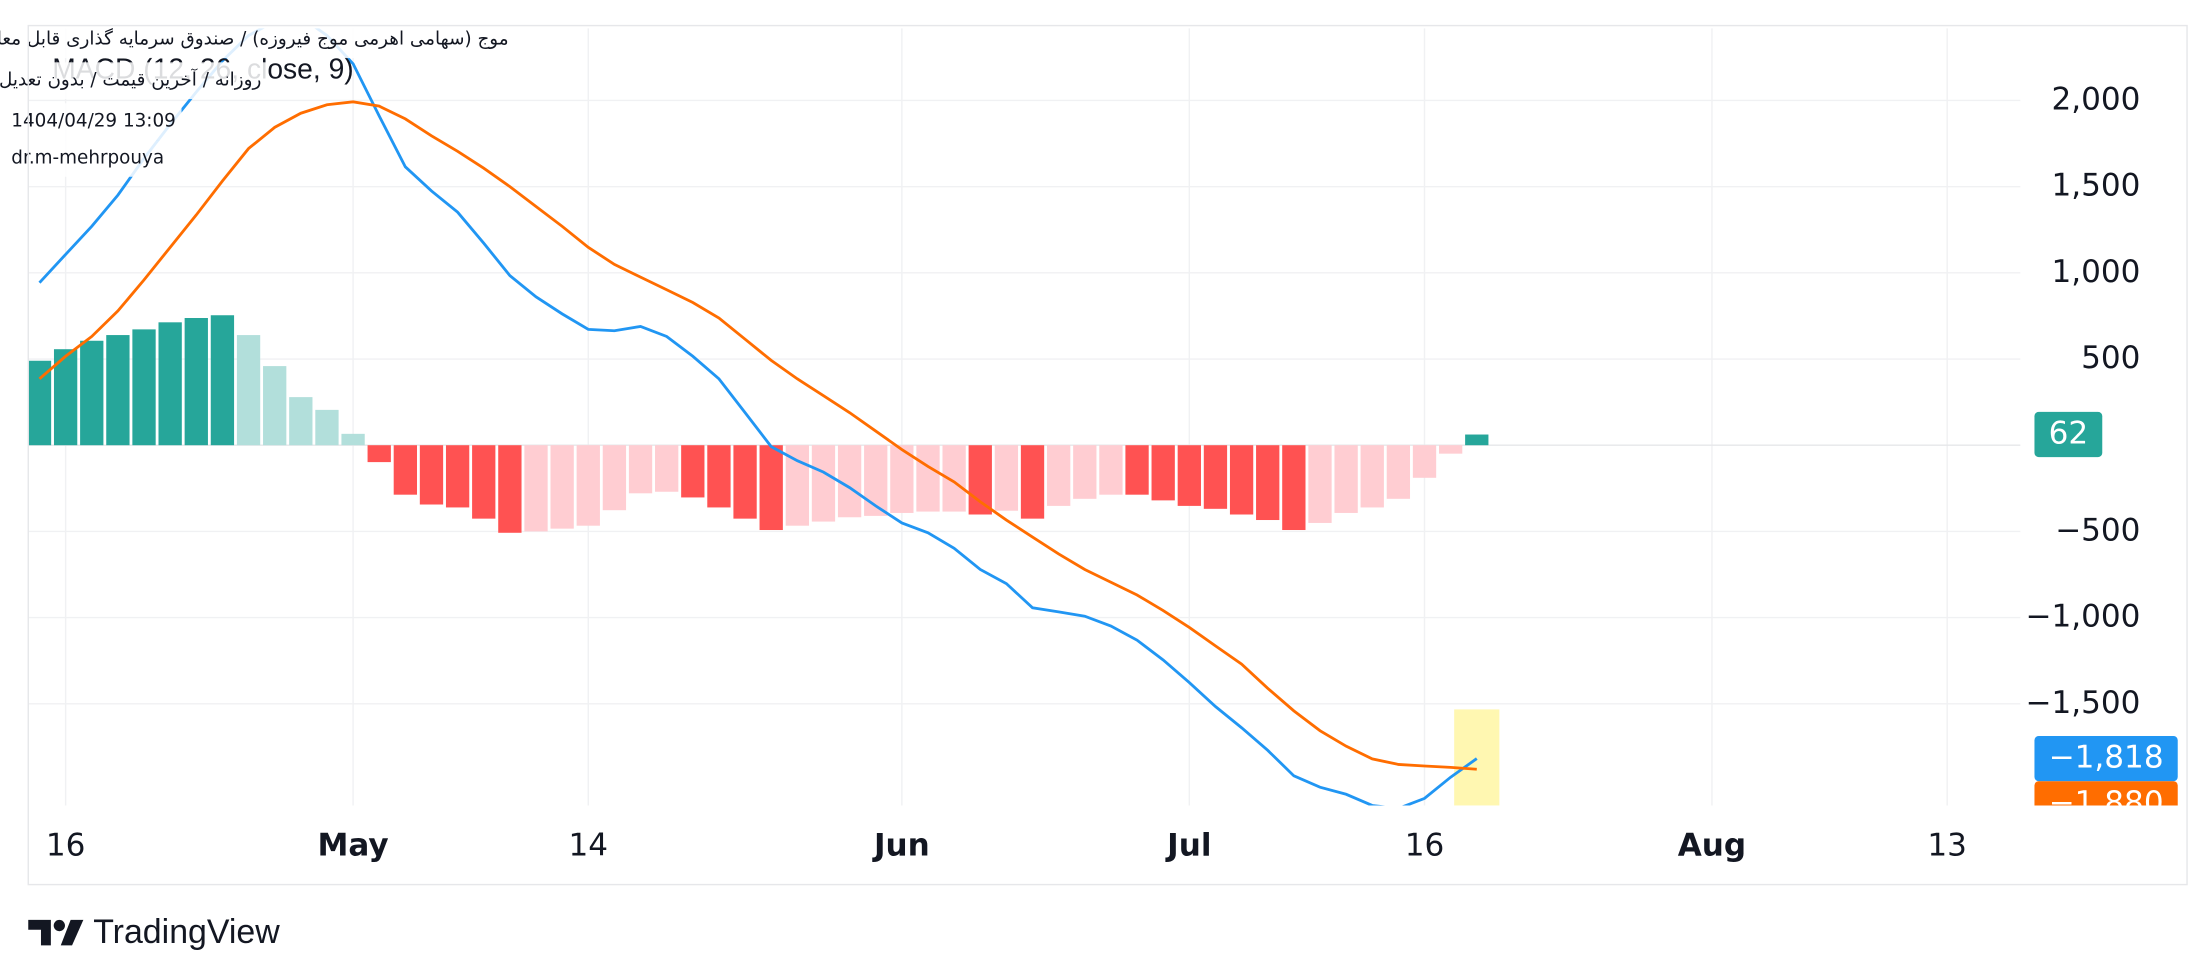 Image resolution: width=2204 pixels, height=978 pixels. I want to click on x-tick-label: 13, so click(1947, 845).